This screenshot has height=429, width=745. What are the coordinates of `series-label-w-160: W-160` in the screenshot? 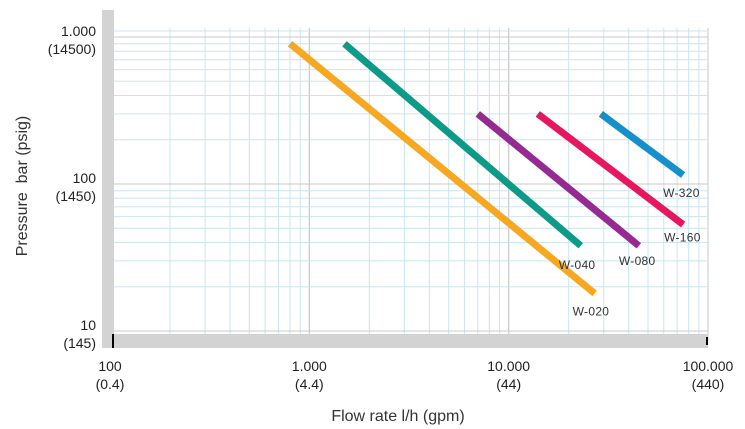 It's located at (682, 238).